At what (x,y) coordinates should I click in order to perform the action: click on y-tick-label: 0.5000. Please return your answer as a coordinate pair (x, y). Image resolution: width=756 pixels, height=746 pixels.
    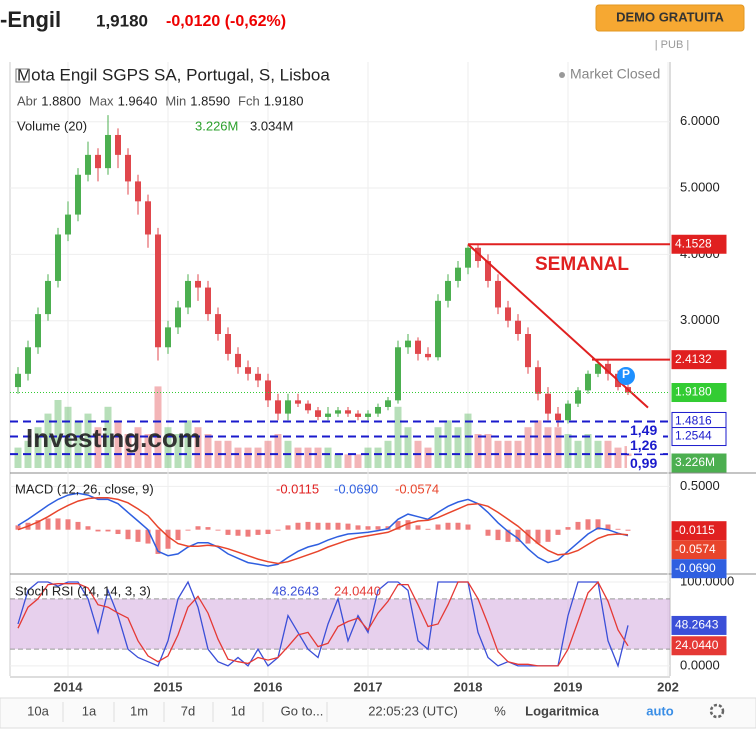
    Looking at the image, I should click on (700, 485).